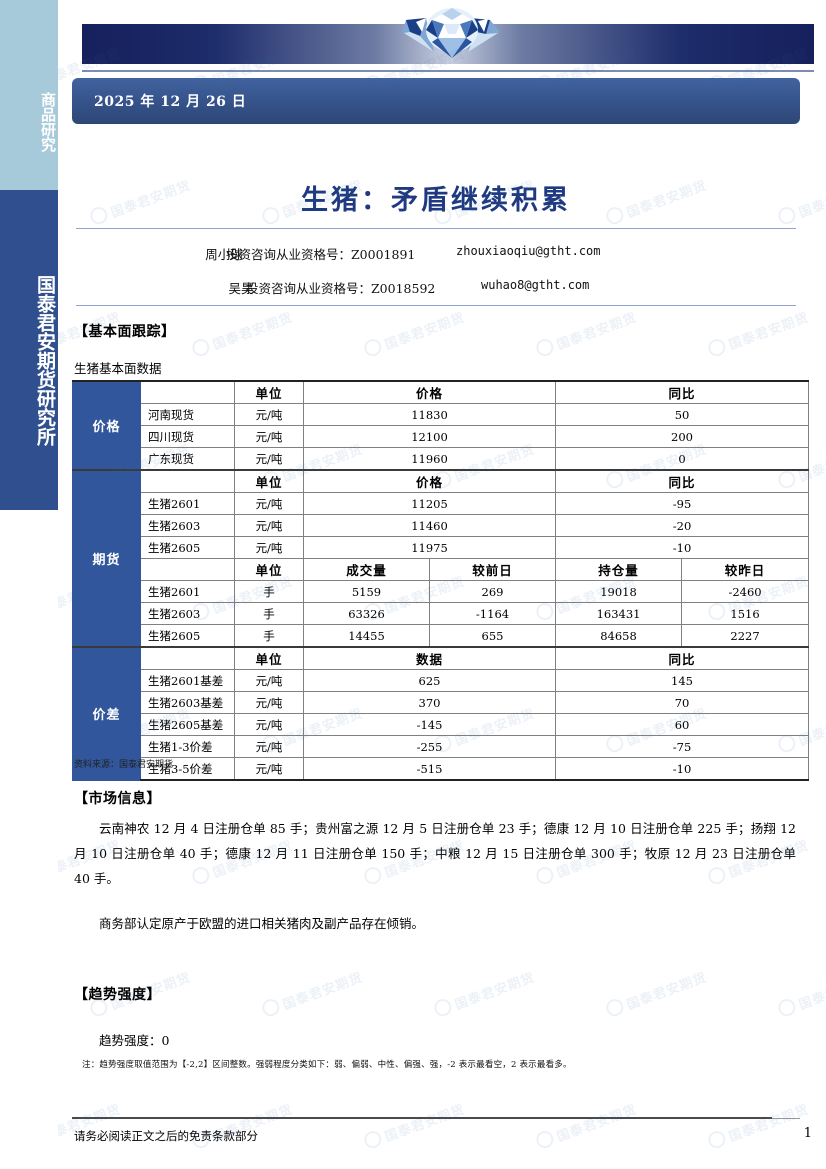  What do you see at coordinates (682, 503) in the screenshot?
I see `cell-change: -95` at bounding box center [682, 503].